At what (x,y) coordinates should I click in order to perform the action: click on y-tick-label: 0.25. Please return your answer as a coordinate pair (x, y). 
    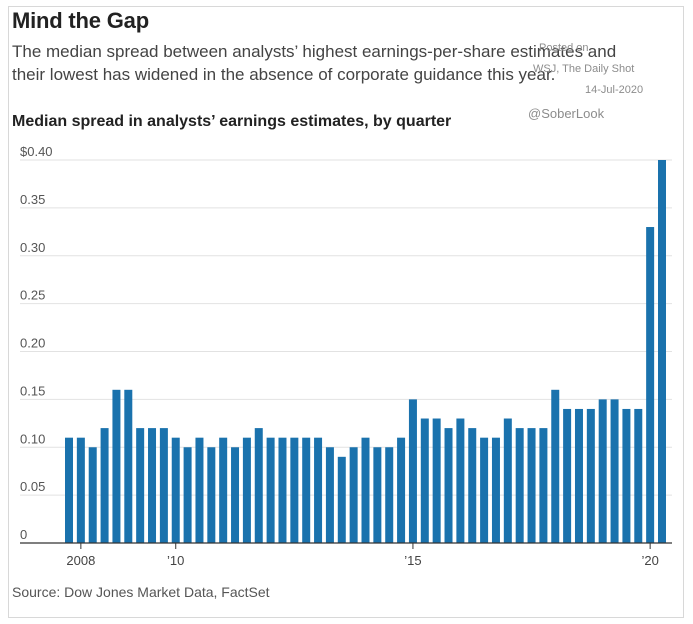
    Looking at the image, I should click on (32, 295).